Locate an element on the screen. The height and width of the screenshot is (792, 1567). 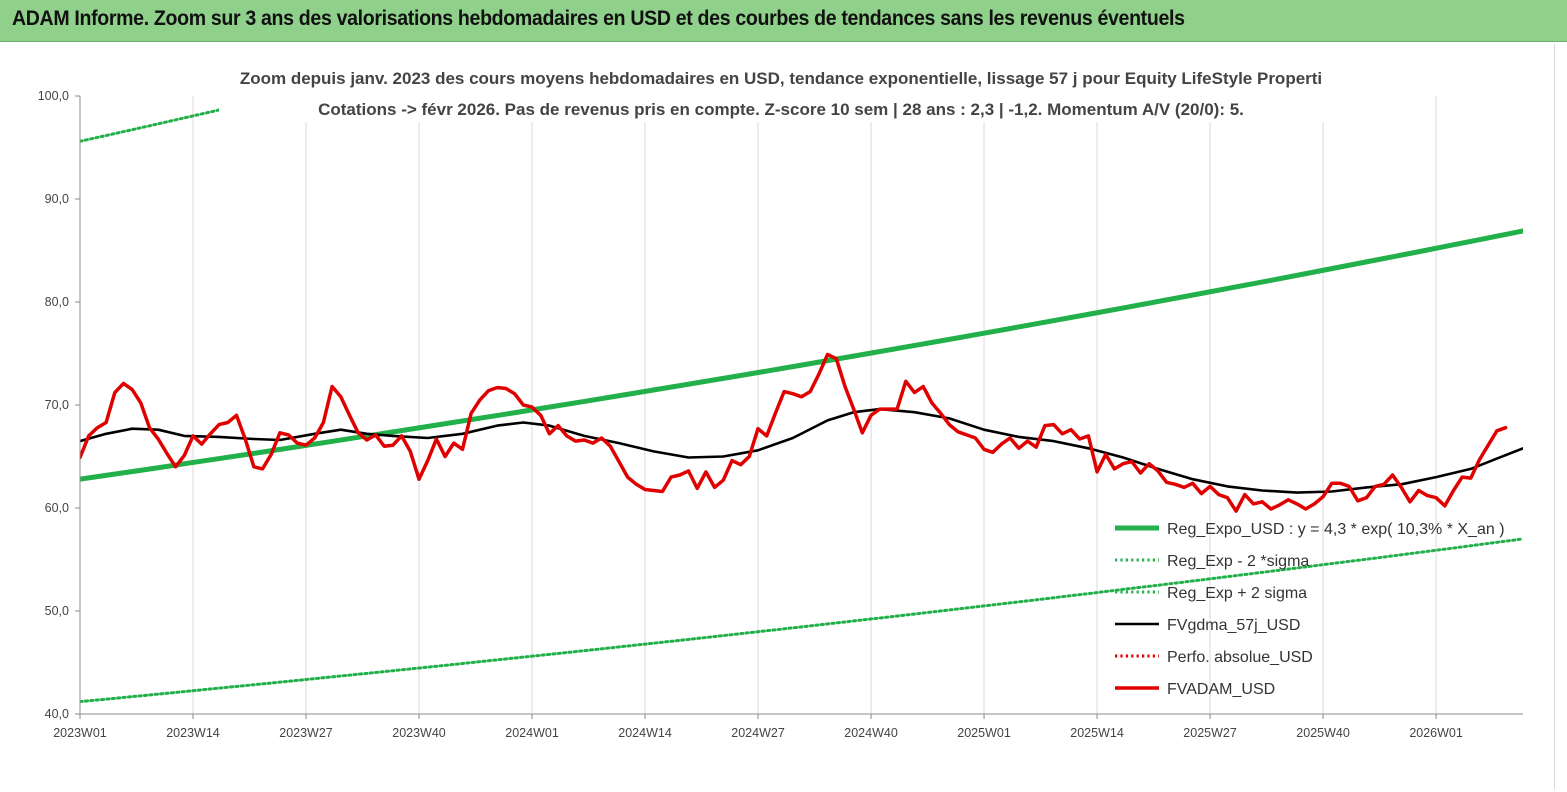
x-tick-label: 2023W14 is located at coordinates (193, 733).